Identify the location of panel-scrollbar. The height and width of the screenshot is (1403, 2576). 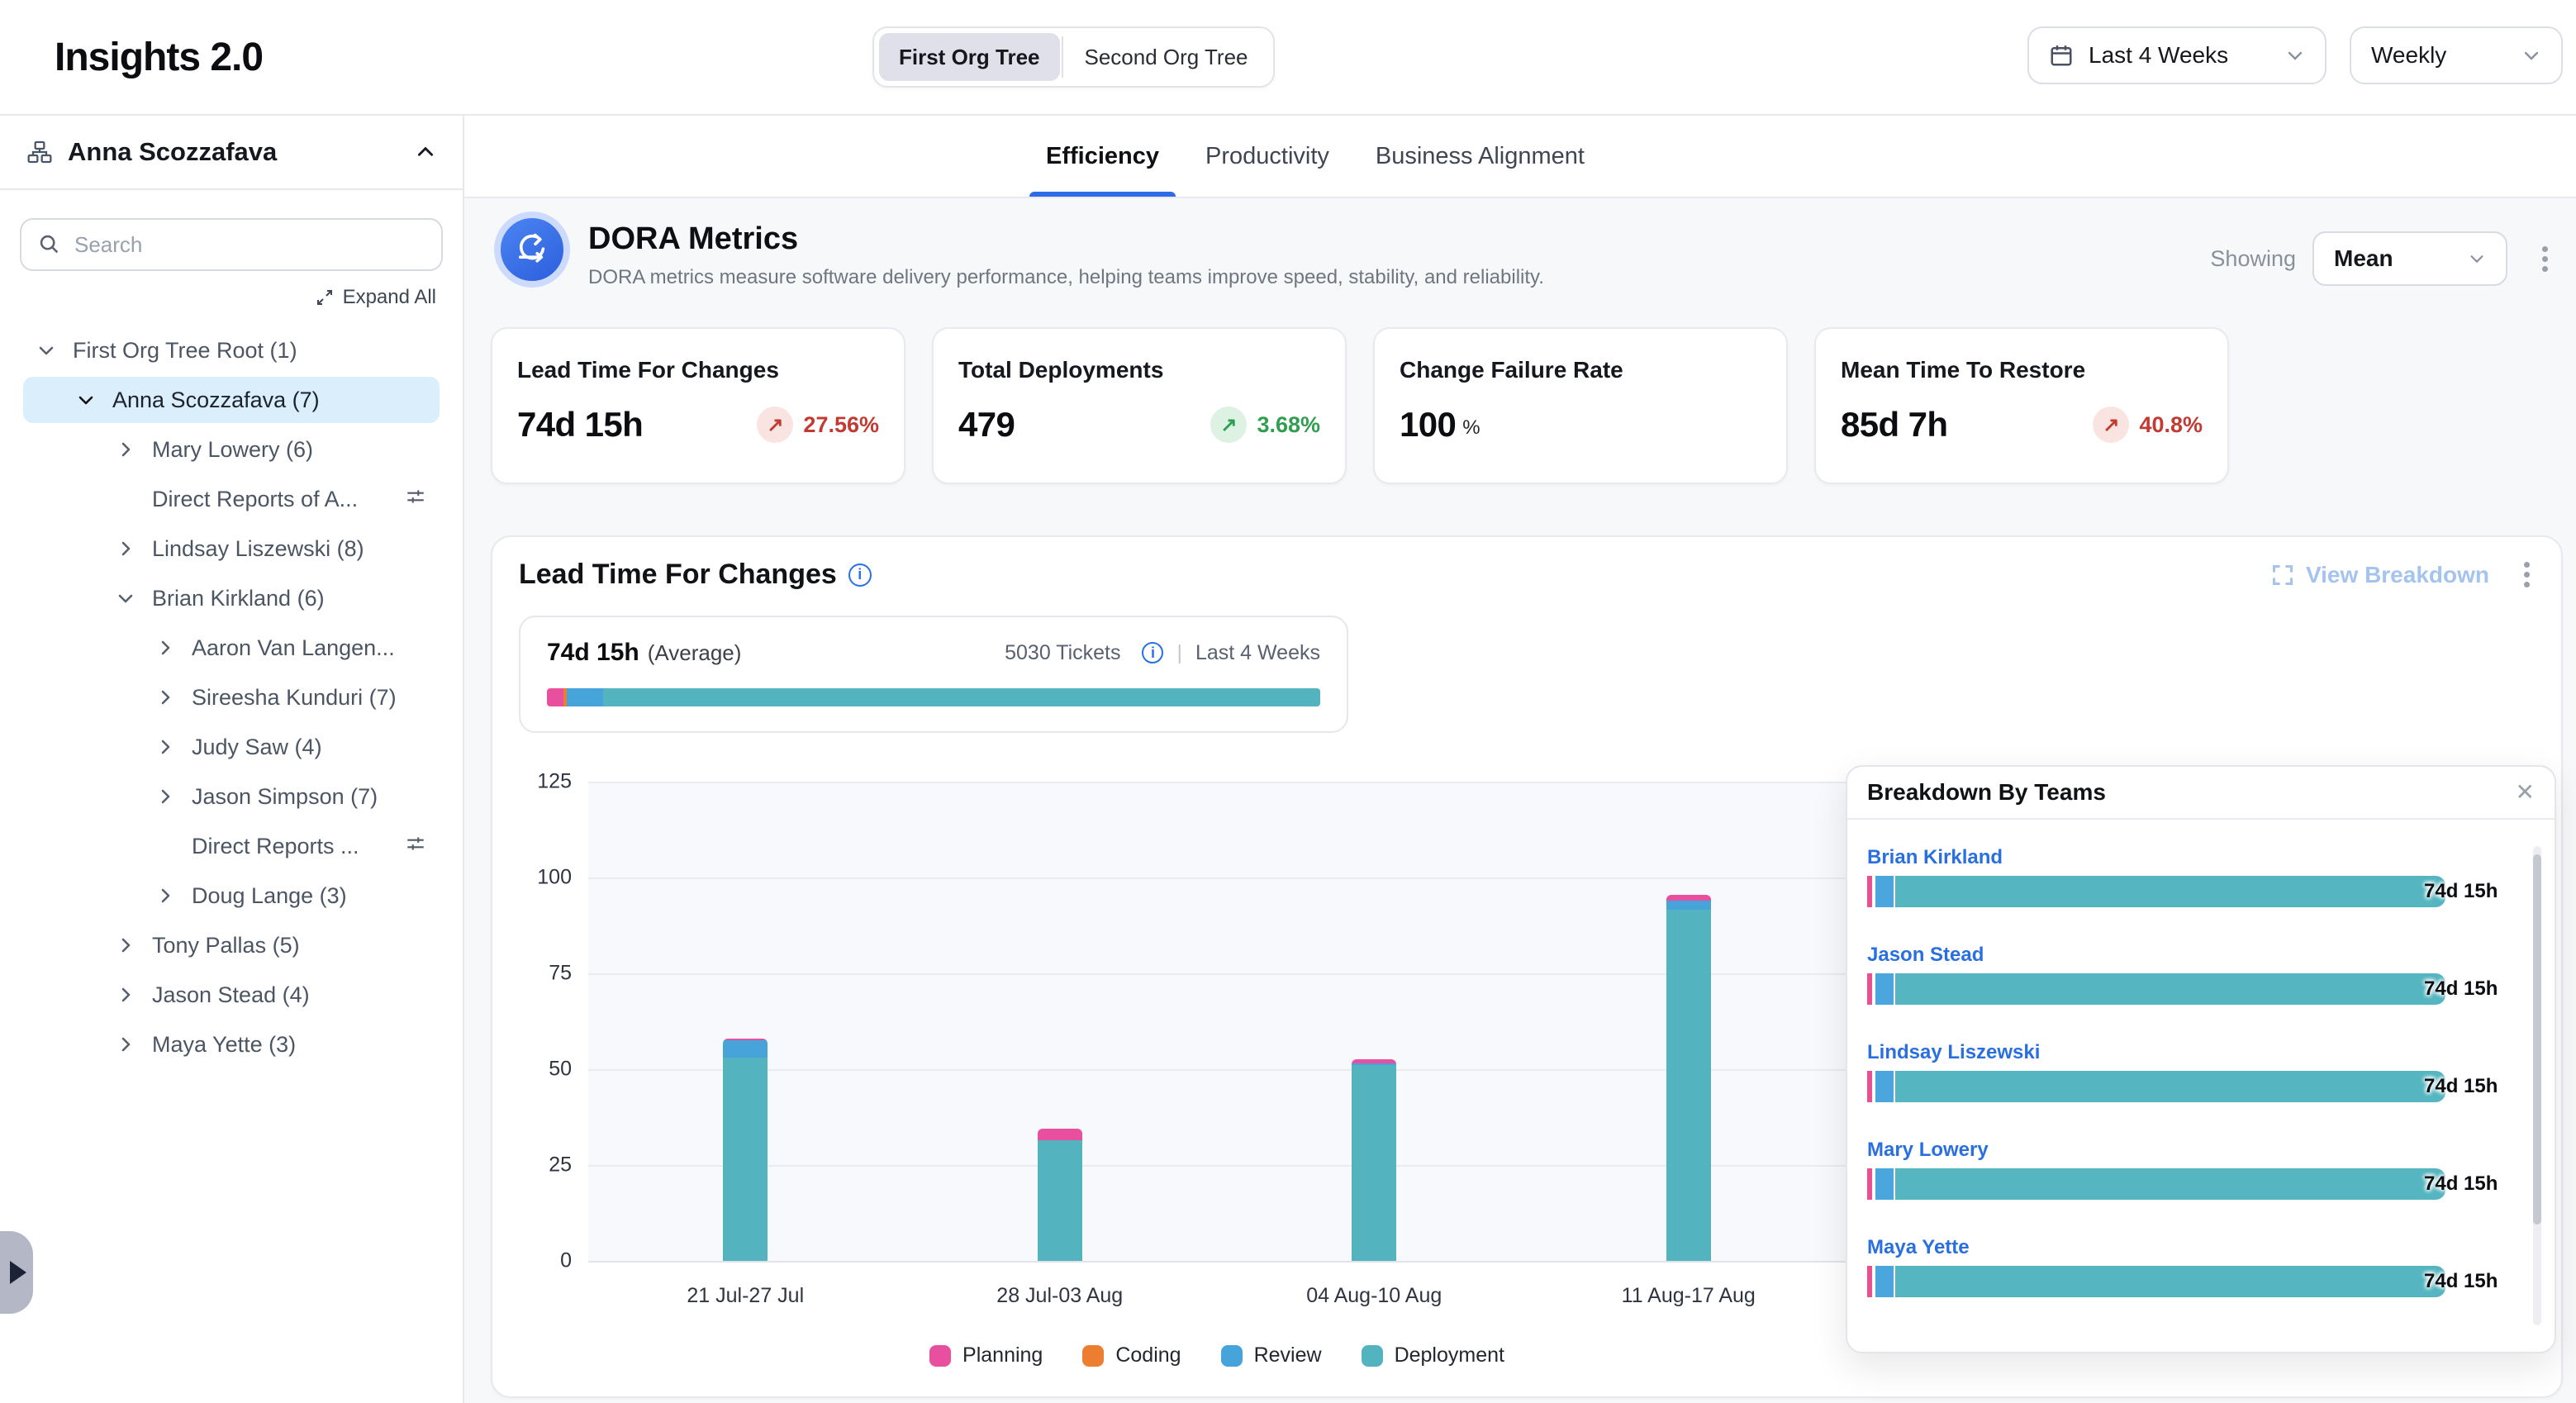
(2537, 1085).